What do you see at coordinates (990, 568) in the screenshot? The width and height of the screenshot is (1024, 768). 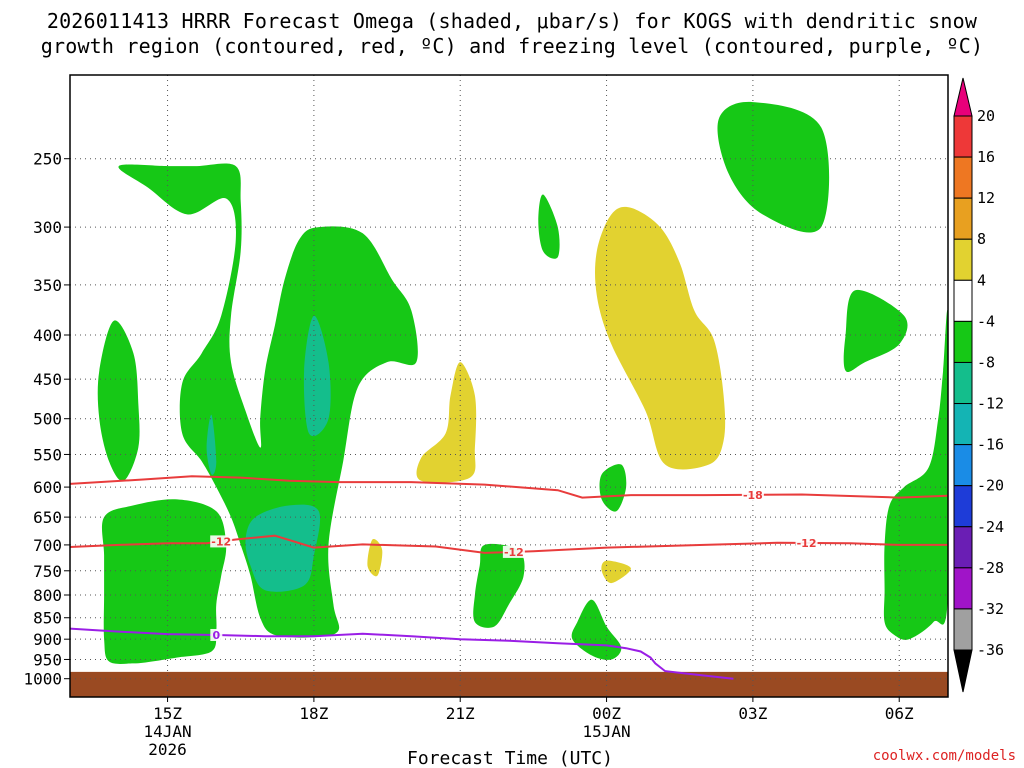 I see `colorbar-label: -28` at bounding box center [990, 568].